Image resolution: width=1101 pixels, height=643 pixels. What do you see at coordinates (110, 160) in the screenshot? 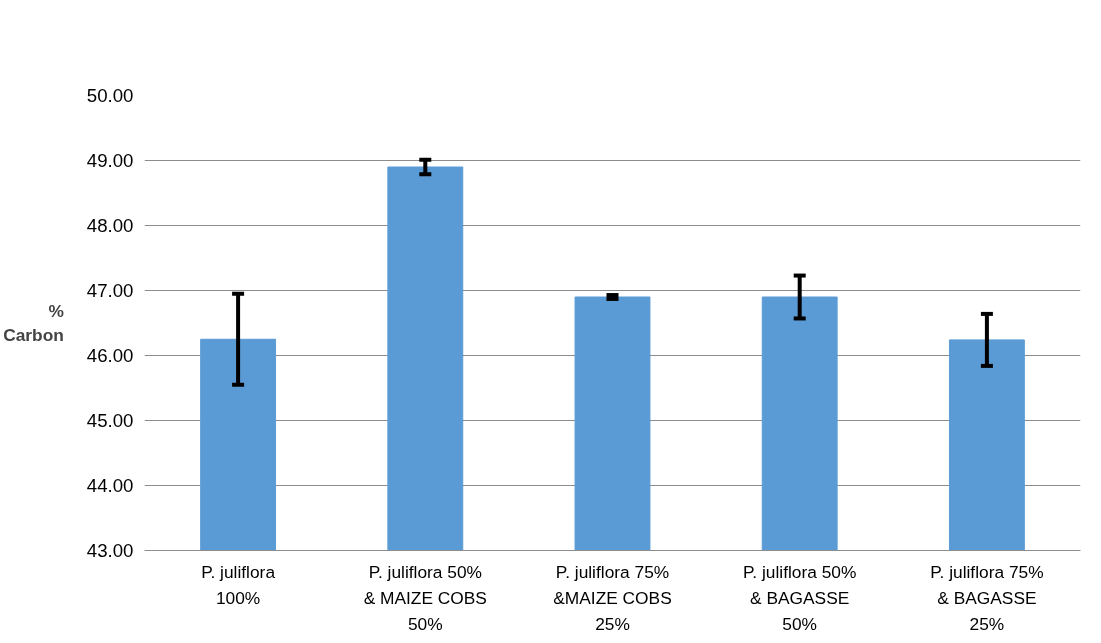
I see `y-tick-label: 49.00` at bounding box center [110, 160].